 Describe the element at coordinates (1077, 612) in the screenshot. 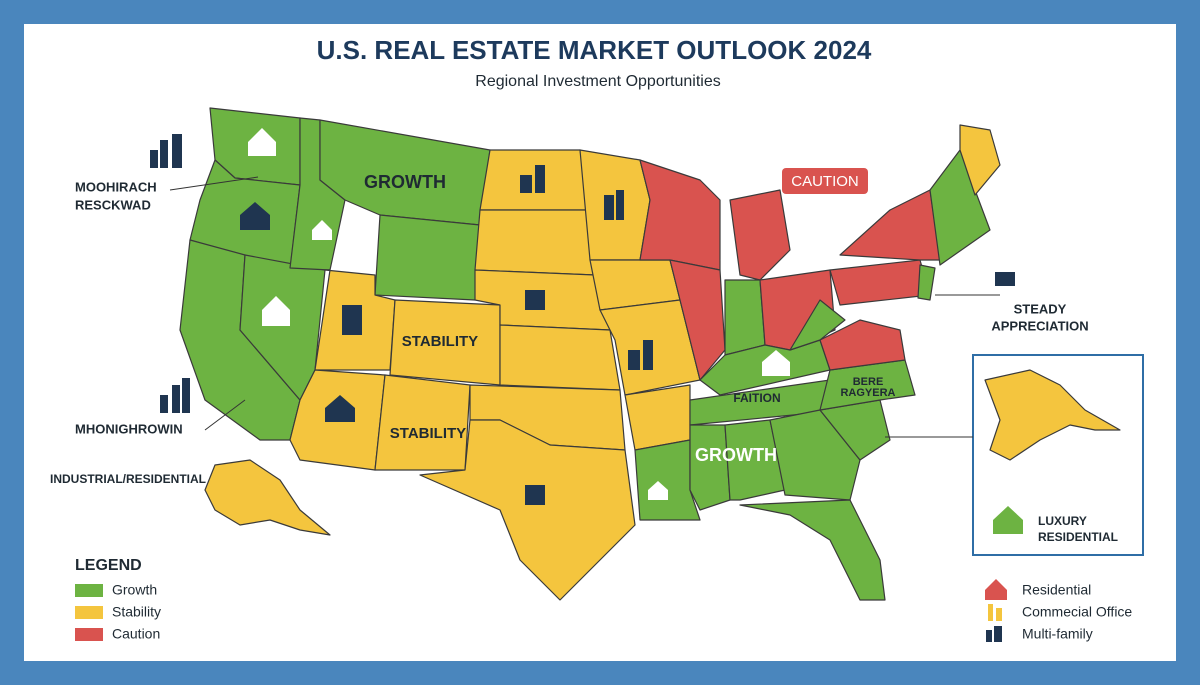

I see `icon-legend-item: Commecial Office` at that location.